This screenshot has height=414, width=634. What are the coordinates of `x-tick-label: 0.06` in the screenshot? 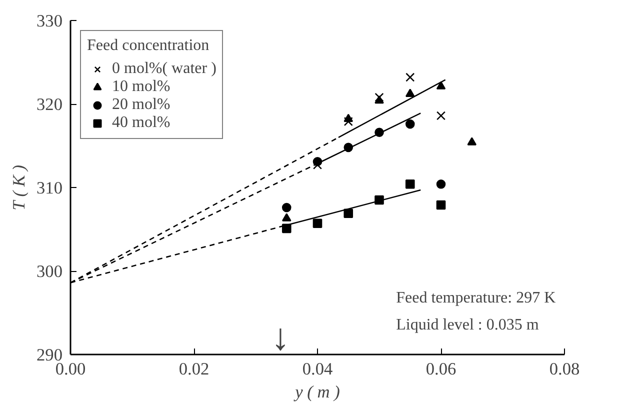 It's located at (441, 369).